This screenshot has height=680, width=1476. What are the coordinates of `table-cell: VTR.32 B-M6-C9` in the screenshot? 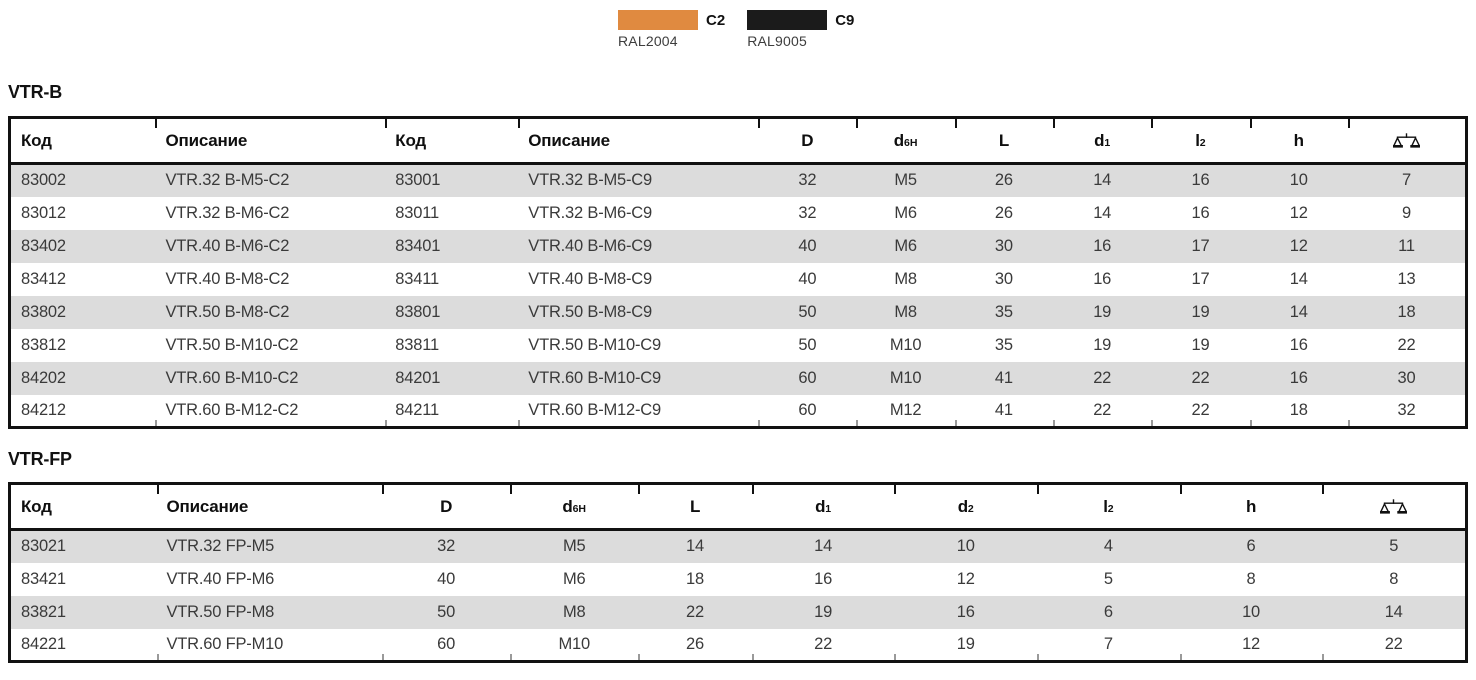 It's located at (590, 212).